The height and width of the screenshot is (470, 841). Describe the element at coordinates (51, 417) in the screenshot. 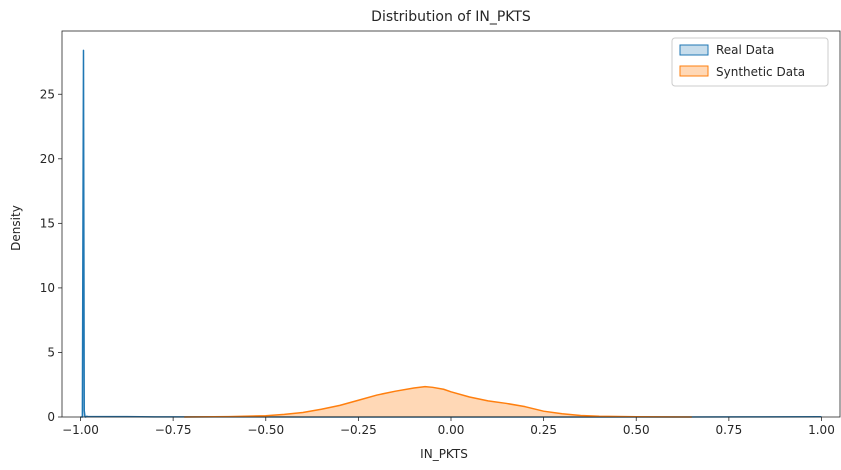

I see `y-tick-label: 0` at that location.